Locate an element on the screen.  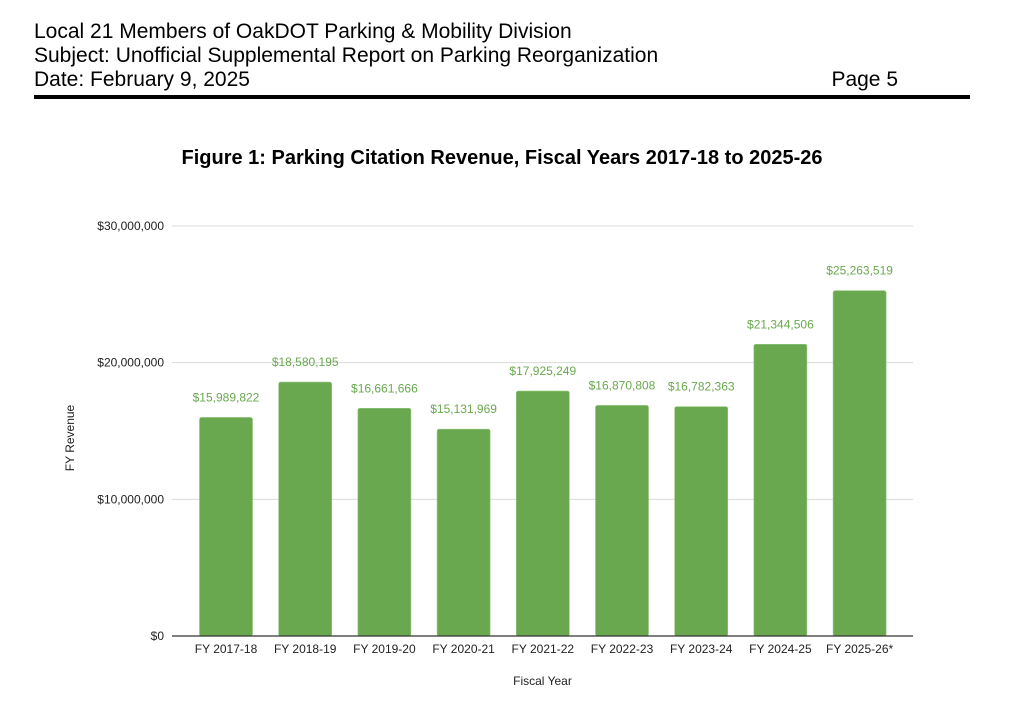
x-axis-title: Fiscal Year is located at coordinates (542, 681).